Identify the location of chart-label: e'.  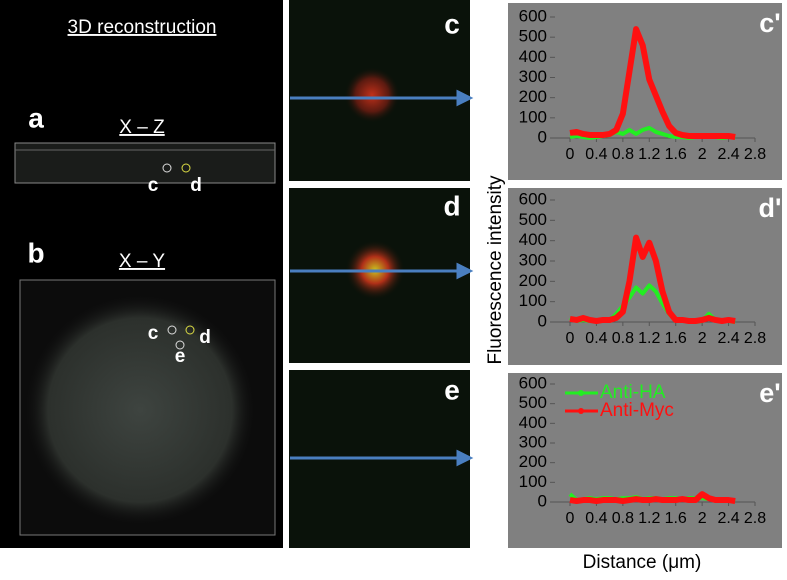
(769, 393).